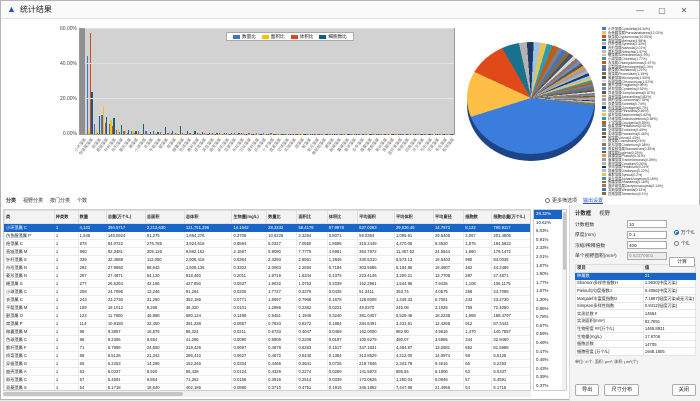 Image resolution: width=700 pixels, height=401 pixels. I want to click on list-item: 0.43%, so click(548, 369).